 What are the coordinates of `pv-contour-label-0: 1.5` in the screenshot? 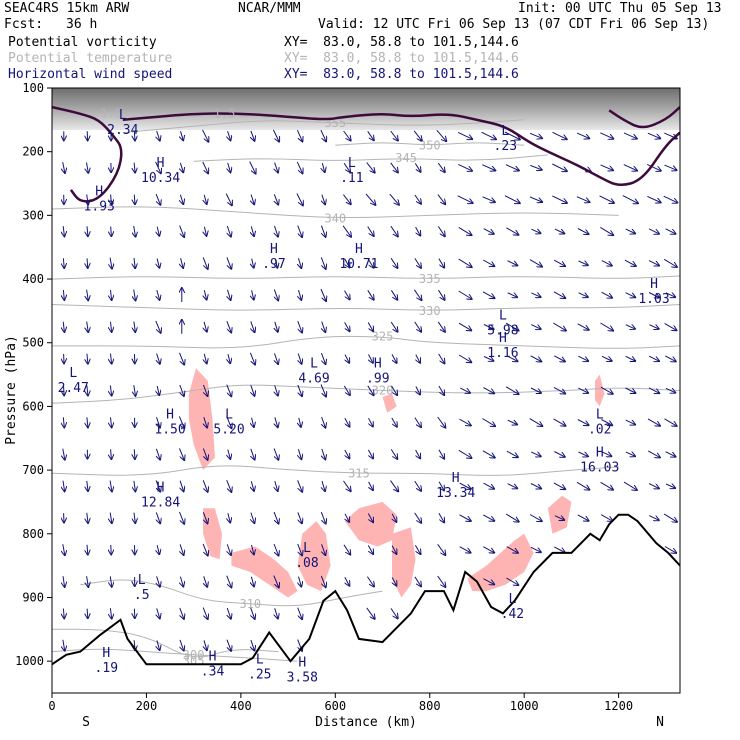 It's located at (111, 113).